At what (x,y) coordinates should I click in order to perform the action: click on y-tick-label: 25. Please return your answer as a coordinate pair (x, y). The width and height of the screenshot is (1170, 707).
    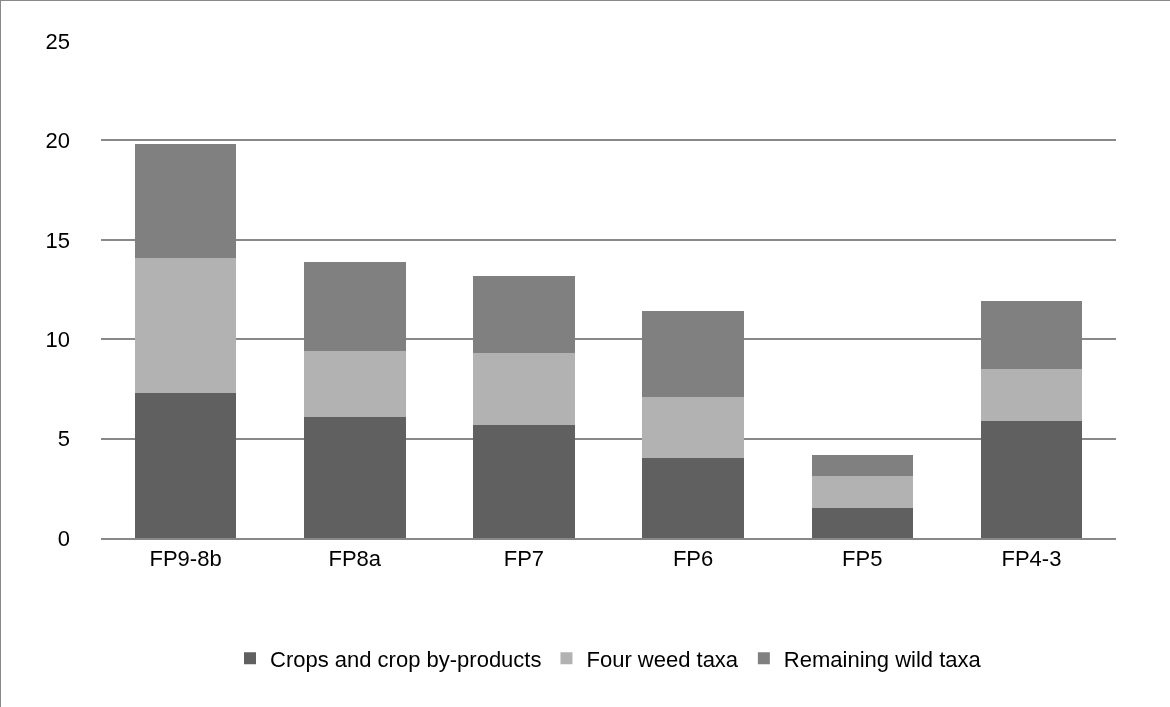
    Looking at the image, I should click on (57, 41).